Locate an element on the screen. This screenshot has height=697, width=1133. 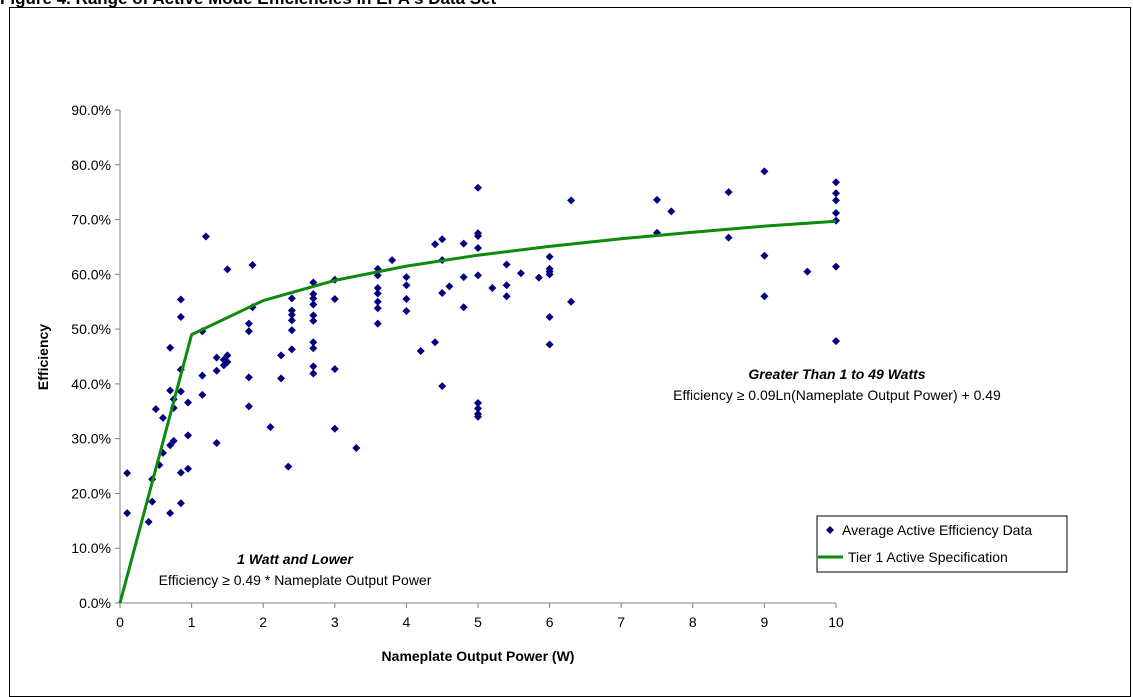
legend-marker-icon is located at coordinates (830, 530).